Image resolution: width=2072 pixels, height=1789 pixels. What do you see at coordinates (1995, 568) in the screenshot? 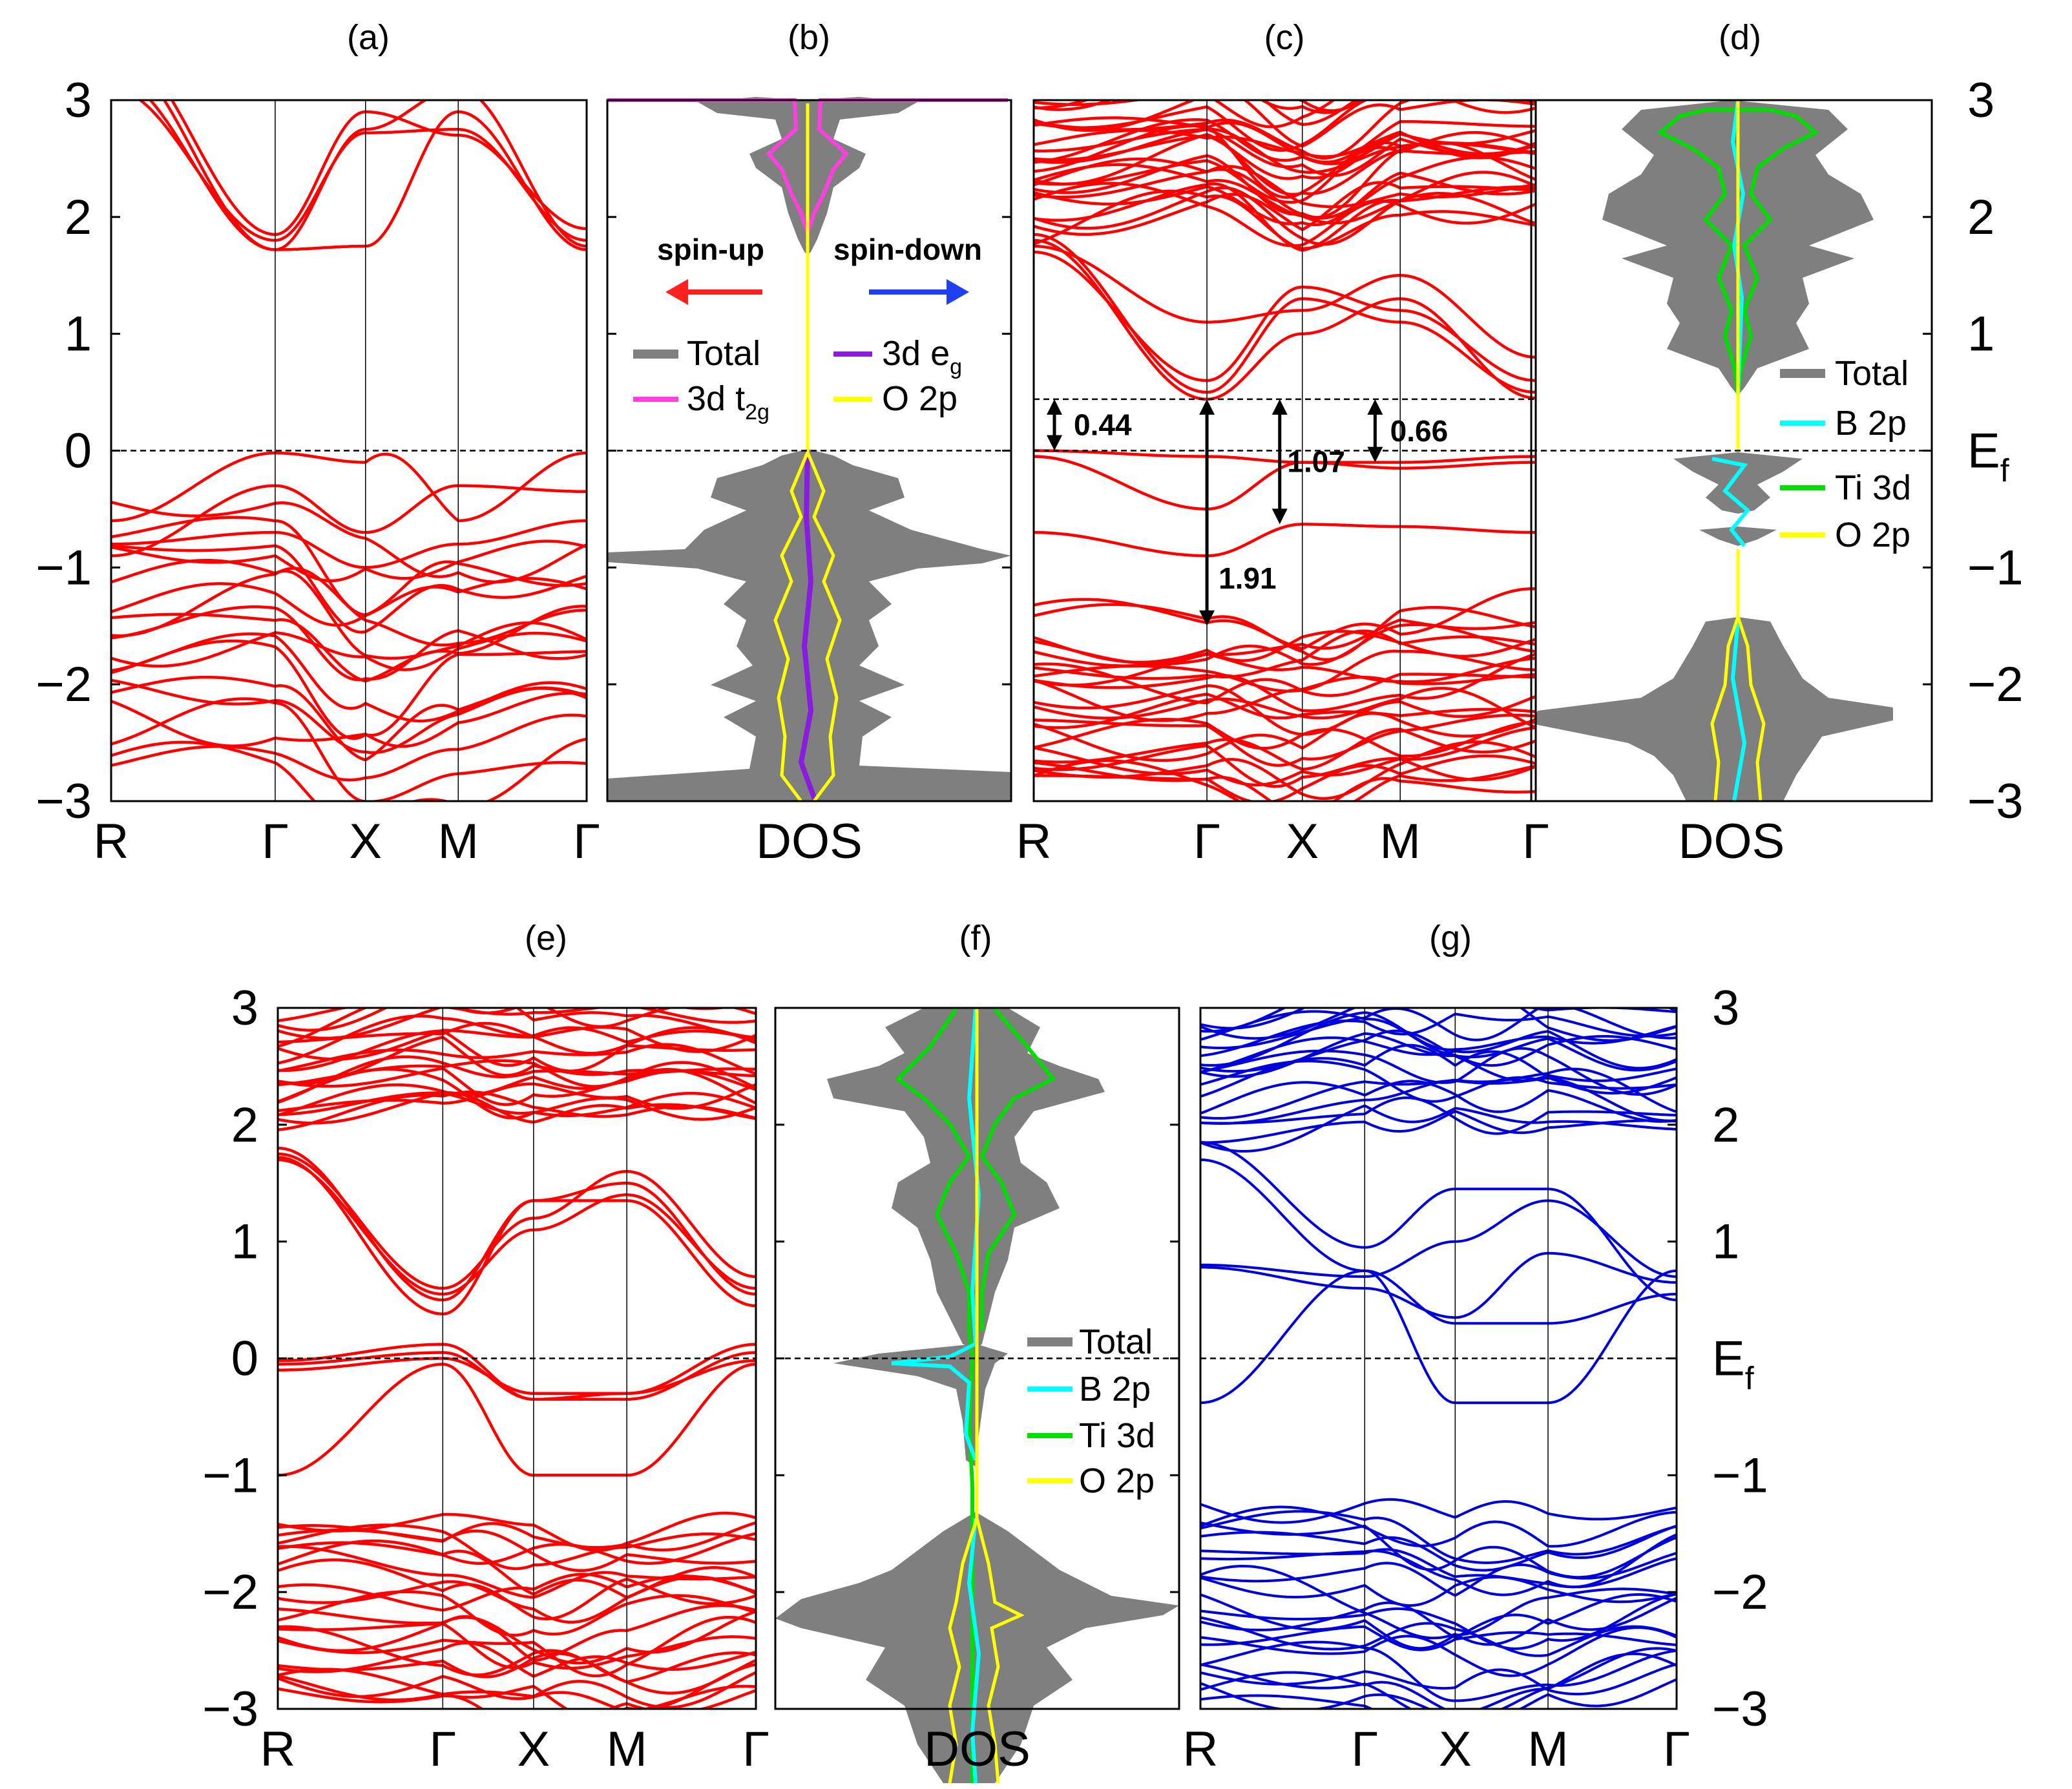
I see `panel-d-ytick-label: −1` at bounding box center [1995, 568].